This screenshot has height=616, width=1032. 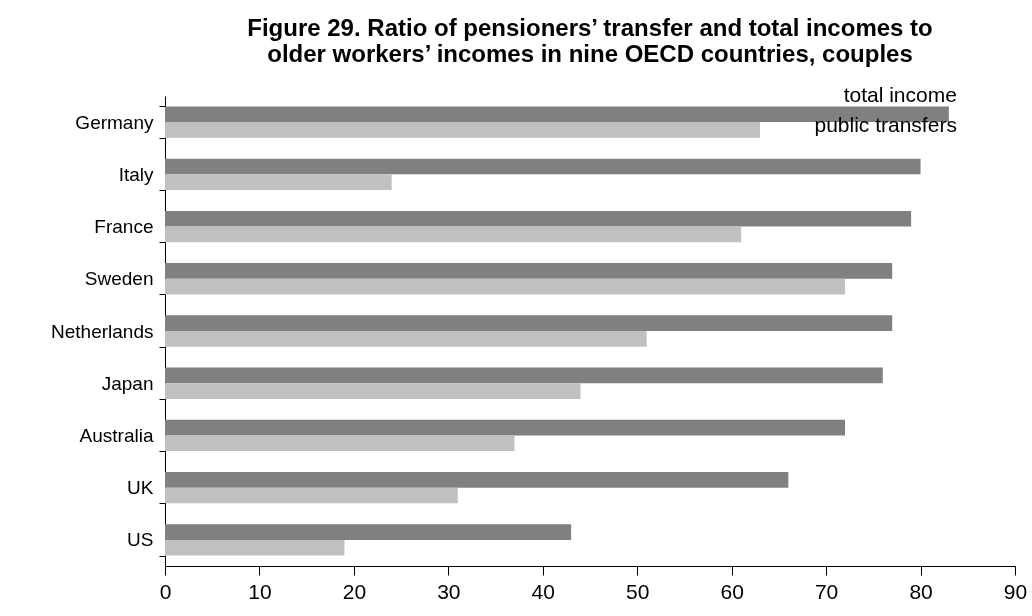 What do you see at coordinates (826, 591) in the screenshot?
I see `x-tick-label: 70` at bounding box center [826, 591].